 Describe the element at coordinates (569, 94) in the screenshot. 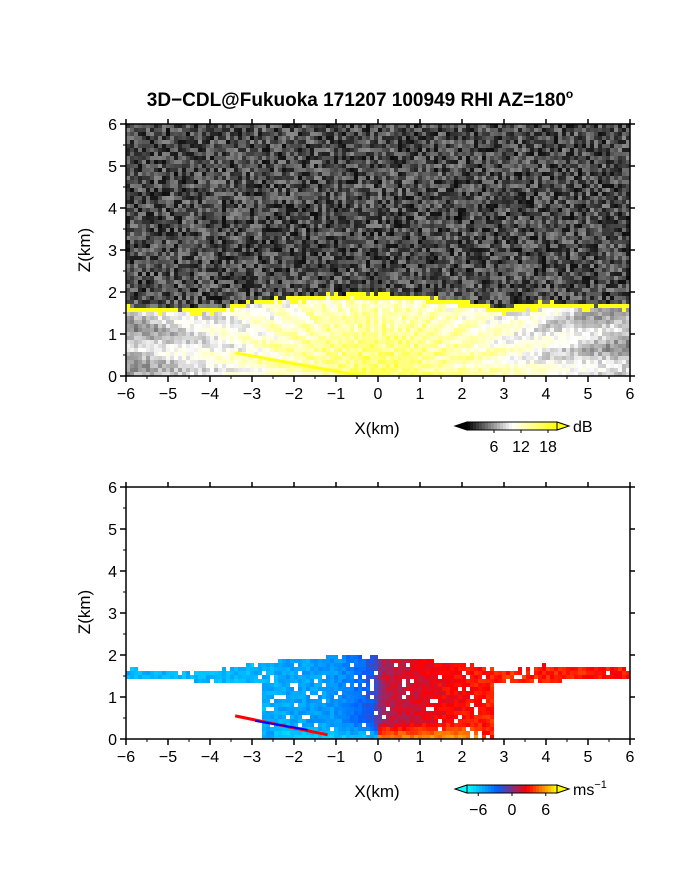

I see `title-degree-superscript: o` at that location.